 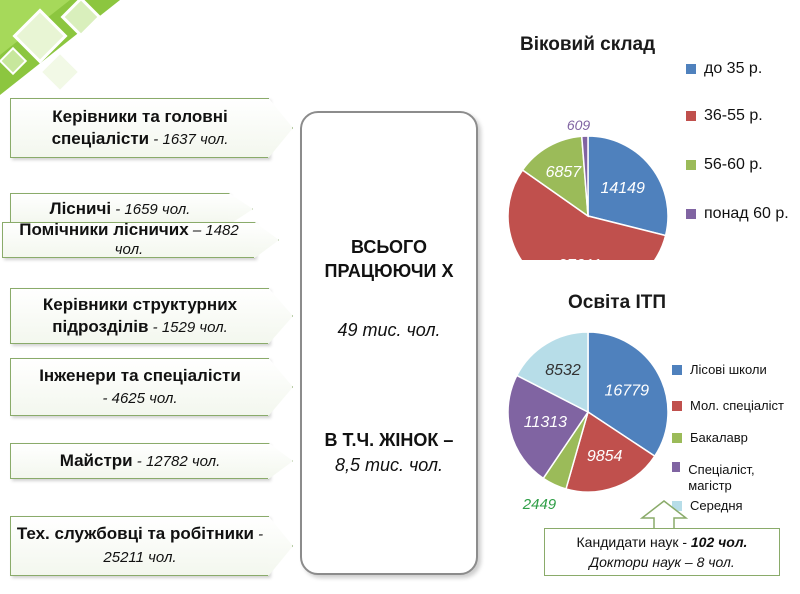 I want to click on age-legend-label-0: до 35 р., so click(x=733, y=68).